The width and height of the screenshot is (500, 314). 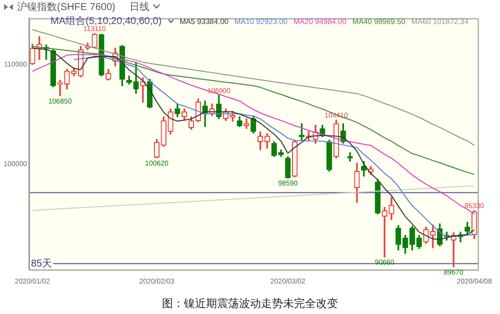 I want to click on chart-title: 沪镍指数(SHFE 7600), so click(x=66, y=7).